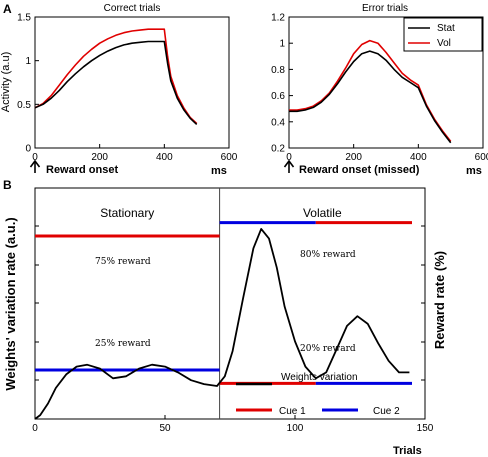 This screenshot has height=457, width=488. Describe the element at coordinates (278, 70) in the screenshot. I see `y-tick-label: 0.8` at that location.